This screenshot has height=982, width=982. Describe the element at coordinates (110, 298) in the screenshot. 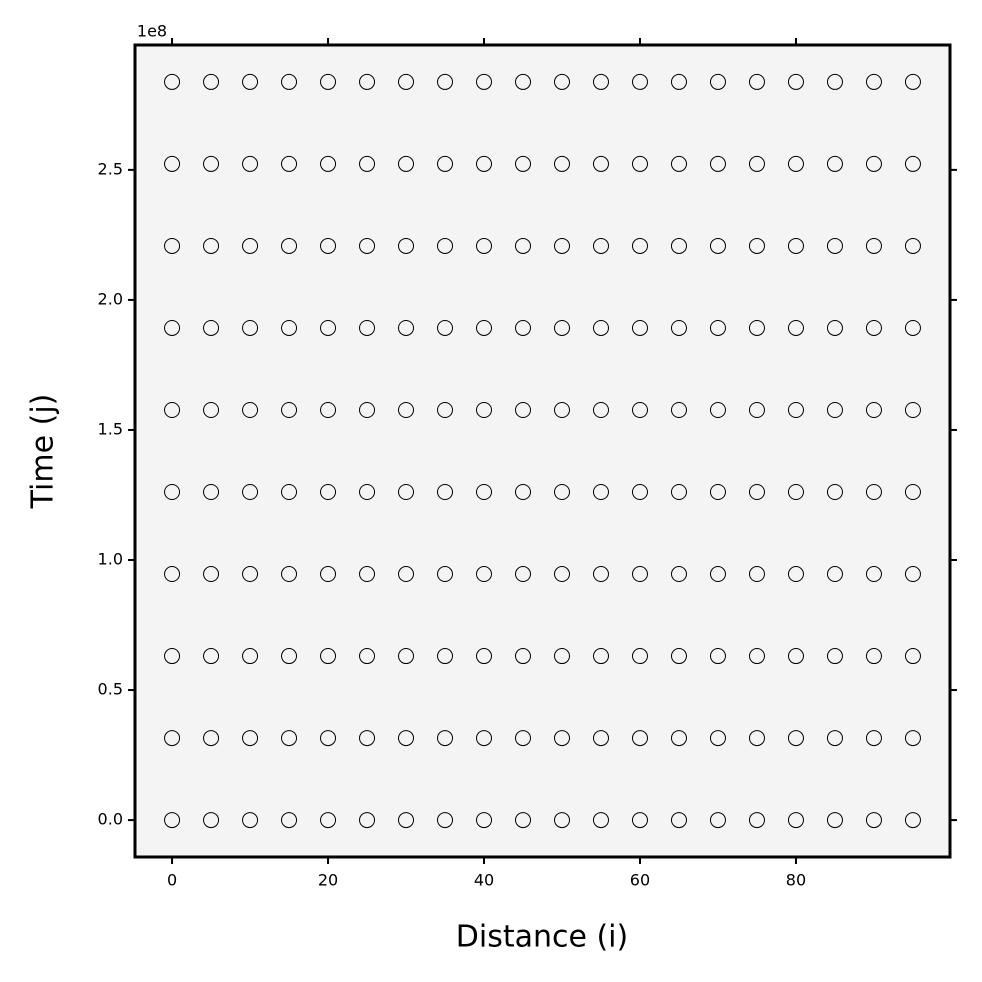

I see `y-tick-label: 2.0` at that location.